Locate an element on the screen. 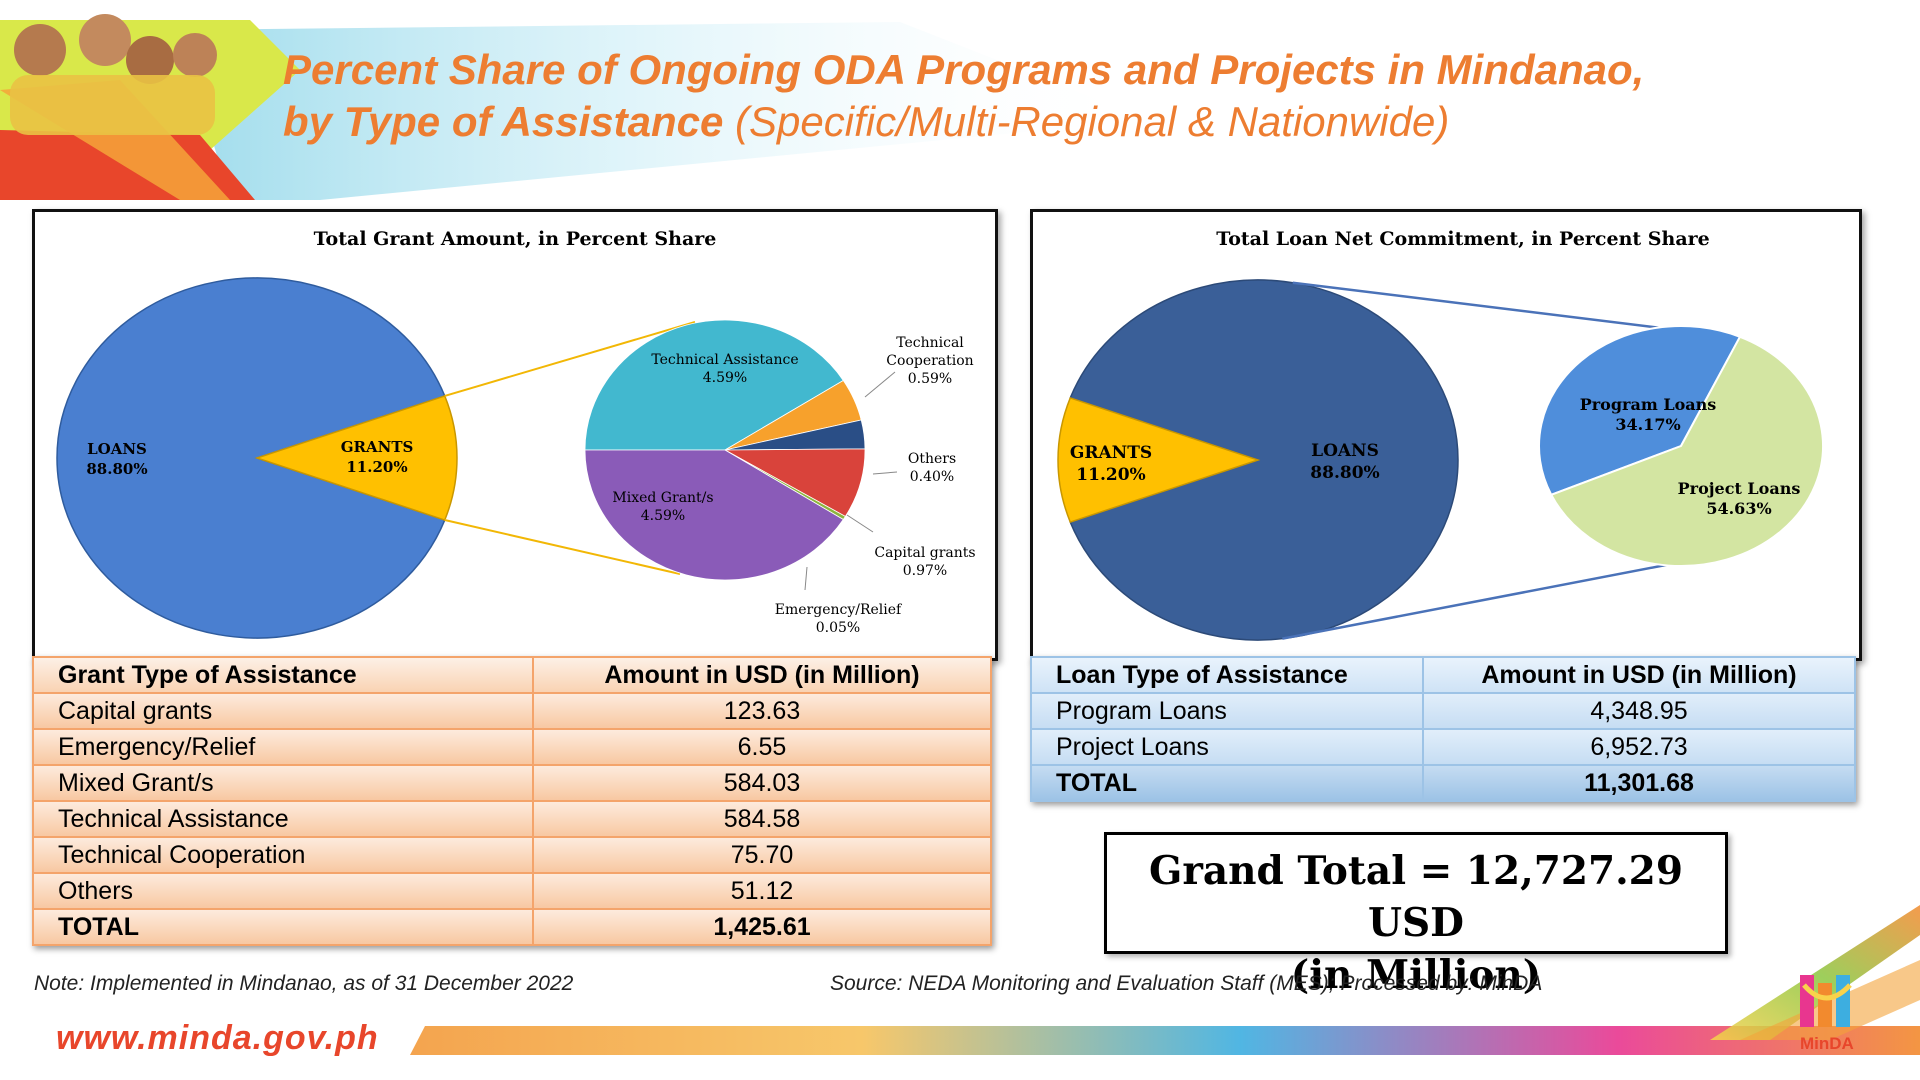 This screenshot has width=1920, height=1080. grant-row-value: 123.63 is located at coordinates (762, 711).